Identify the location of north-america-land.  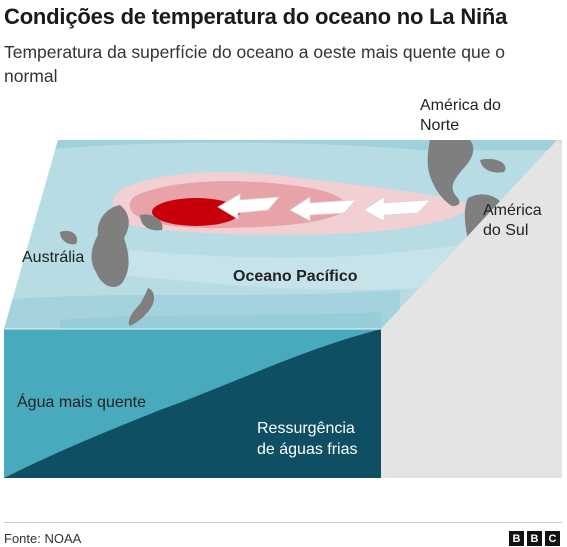
(450, 173).